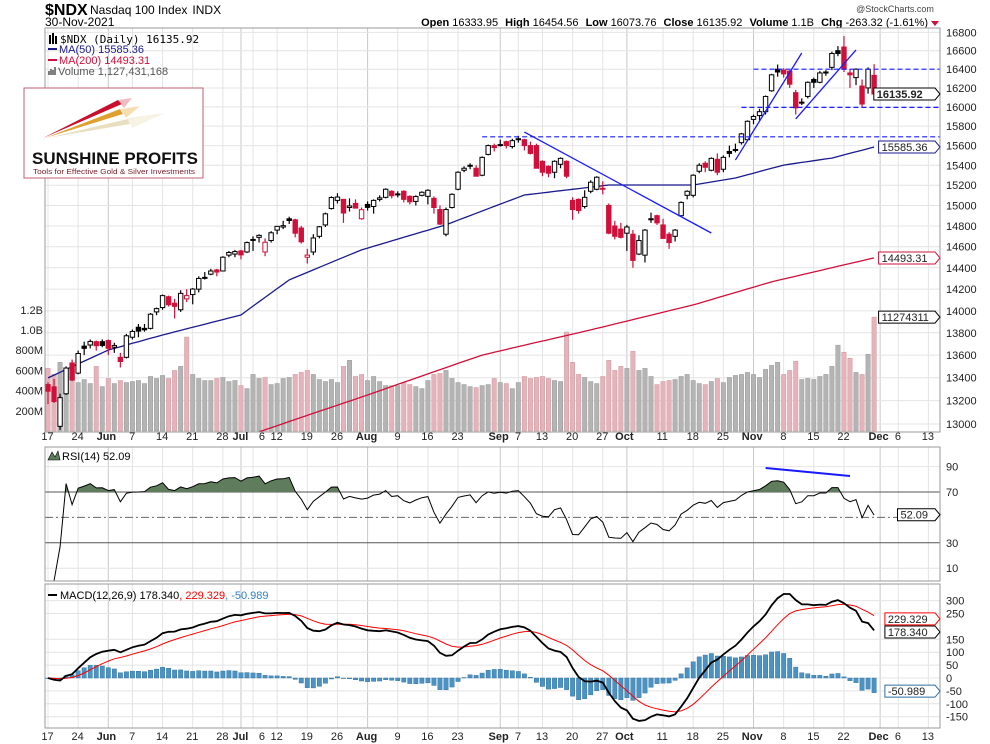 The image size is (990, 744). Describe the element at coordinates (31, 311) in the screenshot. I see `volume-tick-label: 1.2B` at that location.